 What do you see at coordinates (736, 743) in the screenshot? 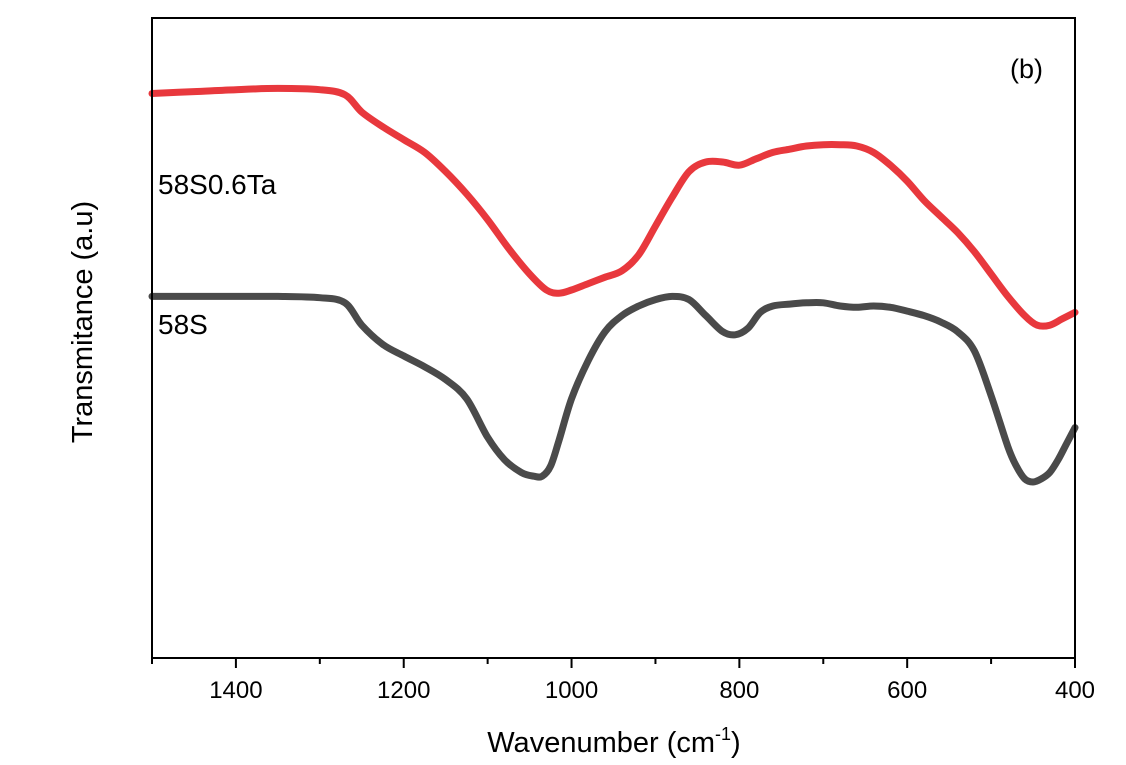
I see `x-axis-label-close: )` at bounding box center [736, 743].